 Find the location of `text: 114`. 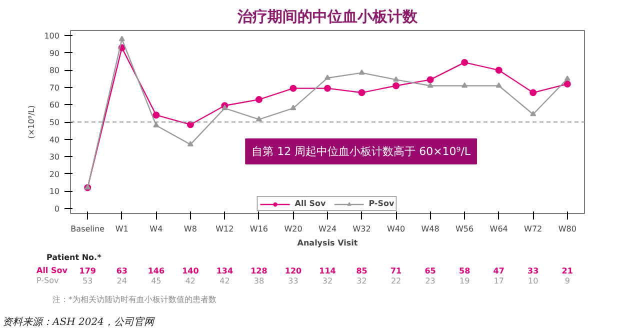

text: 114 is located at coordinates (327, 271).